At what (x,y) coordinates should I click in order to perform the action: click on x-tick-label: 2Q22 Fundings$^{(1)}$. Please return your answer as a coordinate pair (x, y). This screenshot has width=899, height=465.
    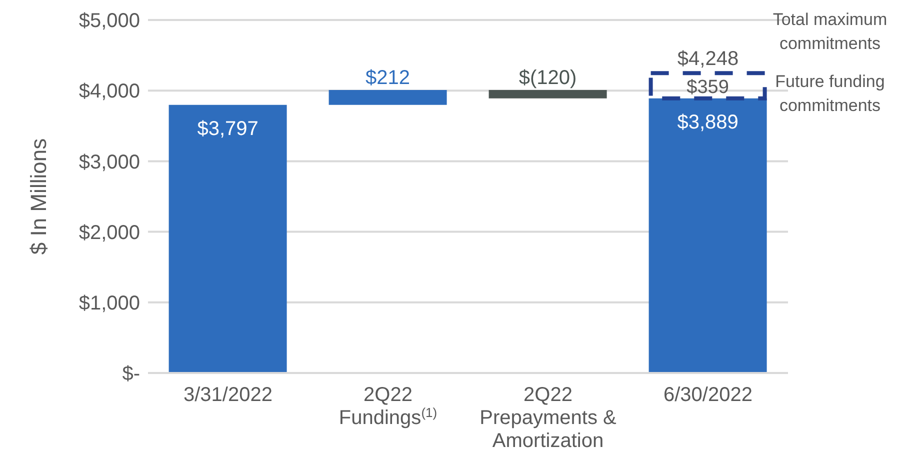
    Looking at the image, I should click on (388, 406).